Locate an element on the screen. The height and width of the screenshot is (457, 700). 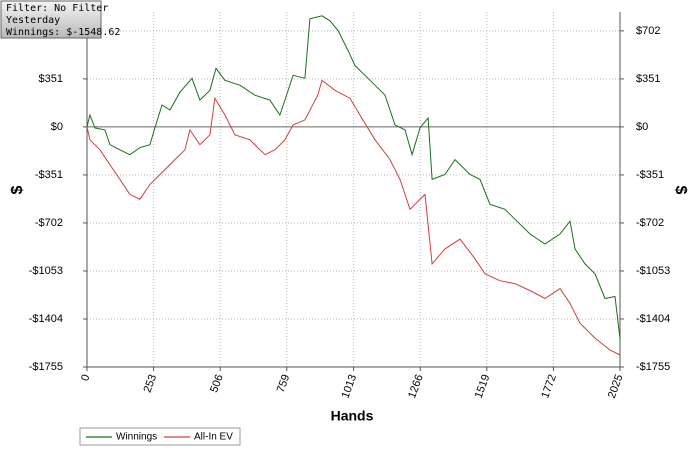
x-tick-label: 759 is located at coordinates (284, 383).